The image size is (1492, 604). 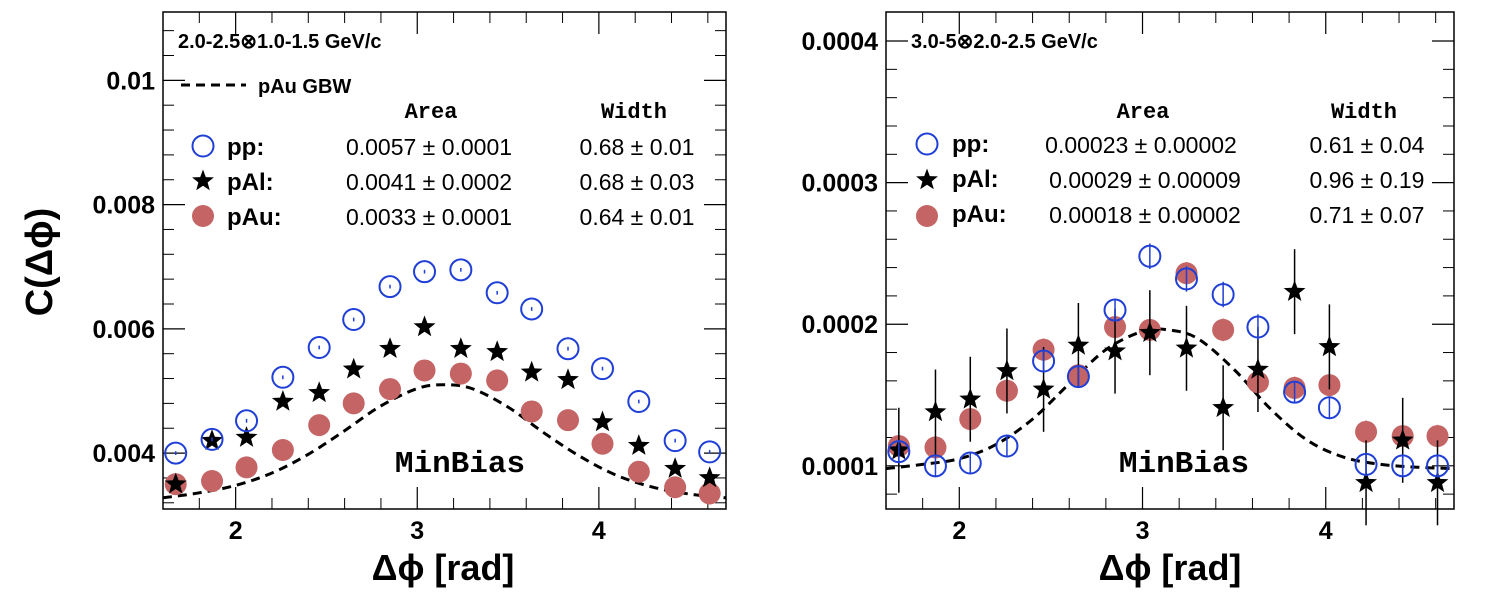 I want to click on y-axis-title: C(Δϕ), so click(x=40, y=262).